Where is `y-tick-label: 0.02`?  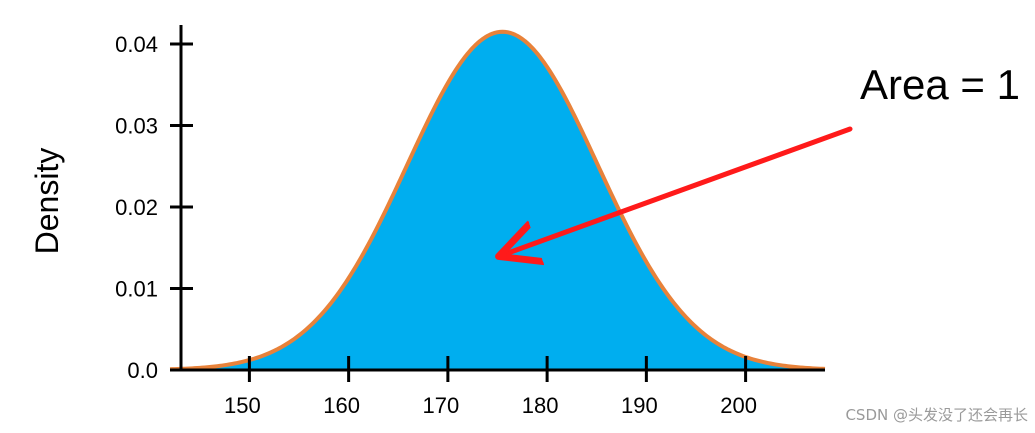 y-tick-label: 0.02 is located at coordinates (136, 207).